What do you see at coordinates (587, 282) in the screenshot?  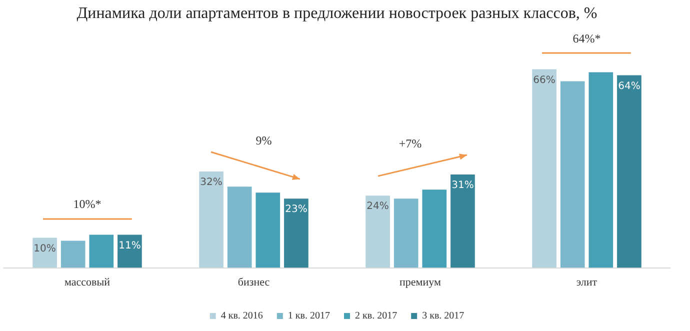 I see `x-tick-label: элит` at bounding box center [587, 282].